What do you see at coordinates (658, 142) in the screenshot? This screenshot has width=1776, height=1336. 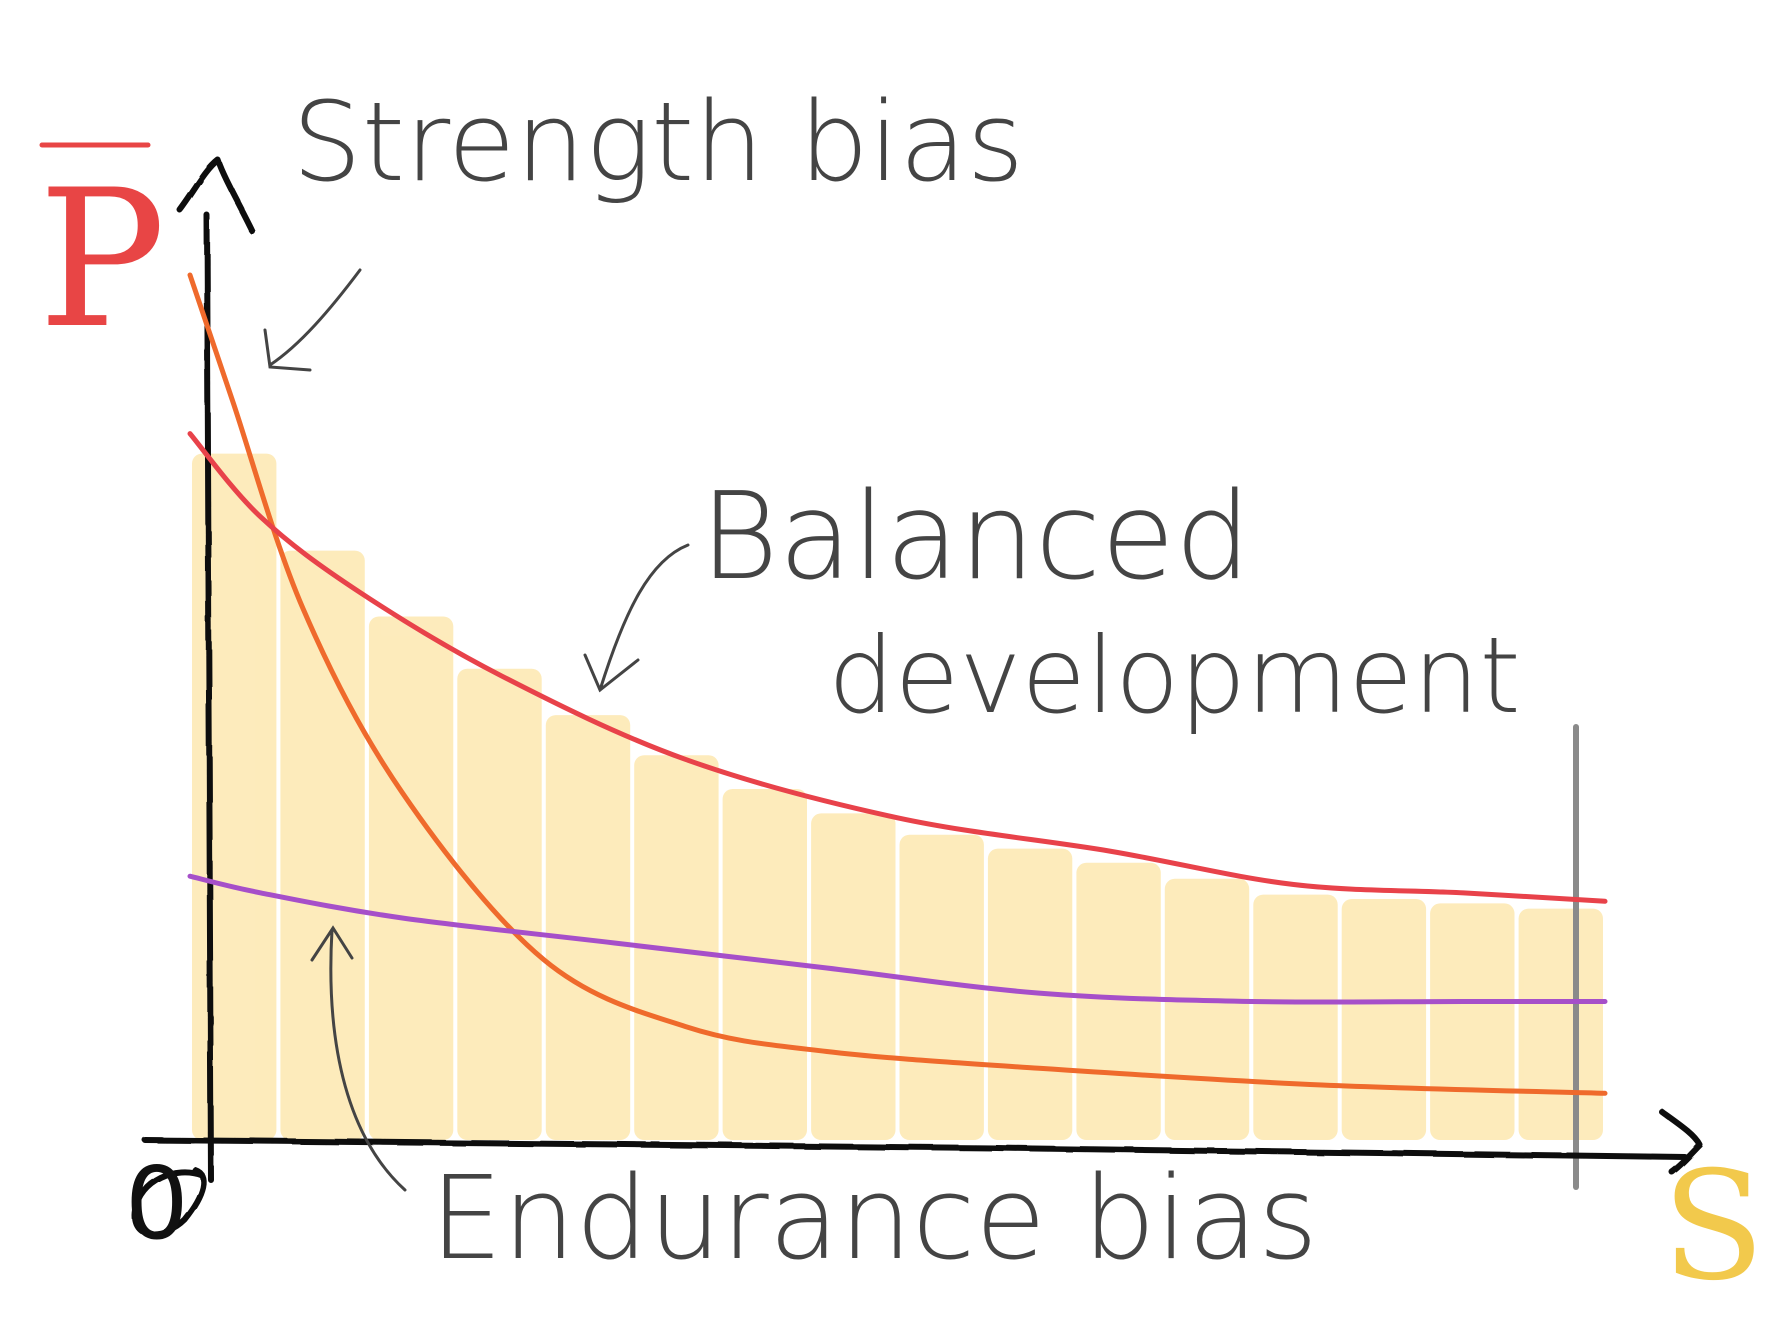 I see `strength-bias-label: Strength bias` at bounding box center [658, 142].